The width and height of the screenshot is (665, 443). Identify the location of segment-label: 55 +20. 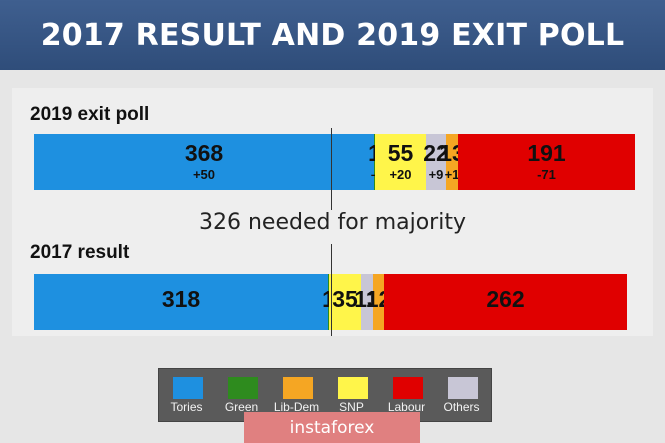
(400, 161).